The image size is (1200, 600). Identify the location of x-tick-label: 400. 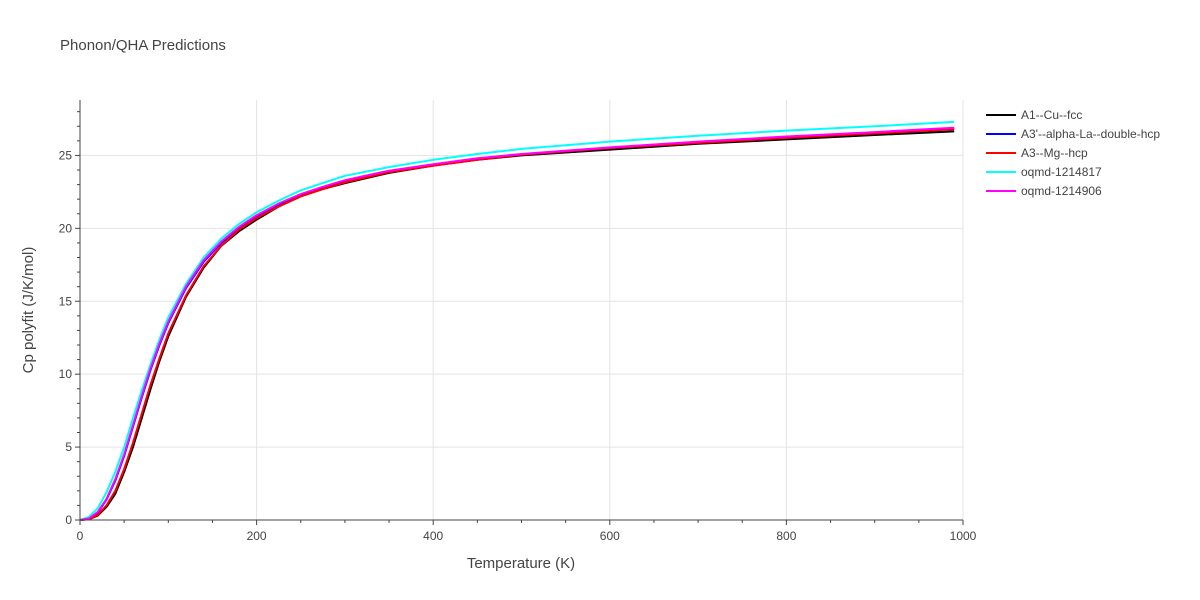
(433, 536).